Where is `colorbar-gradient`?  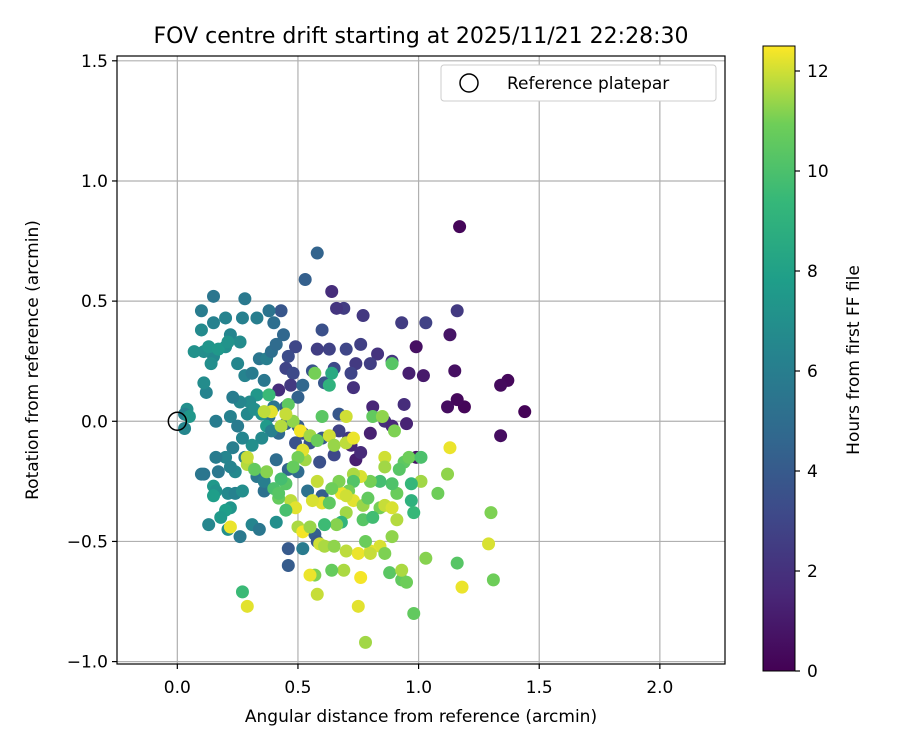 colorbar-gradient is located at coordinates (779, 358).